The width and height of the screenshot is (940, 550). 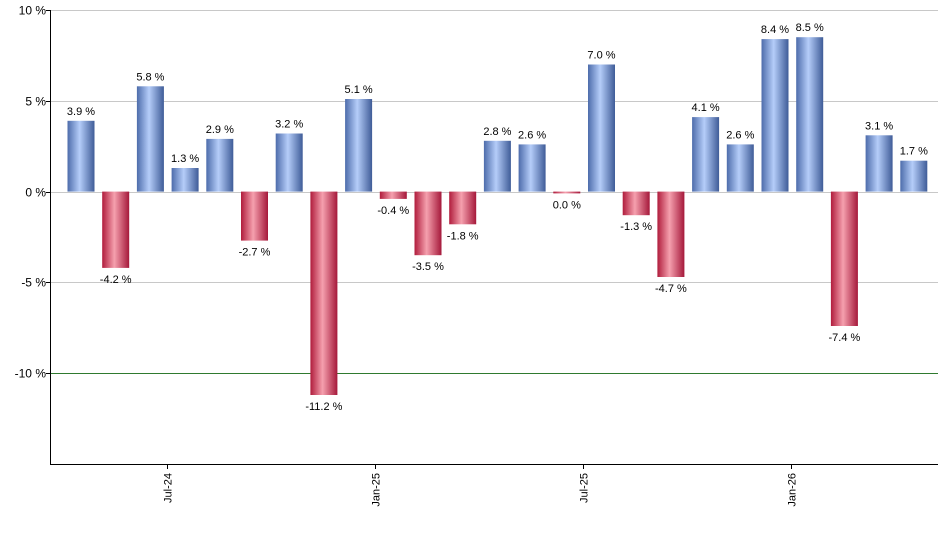 What do you see at coordinates (33, 283) in the screenshot?
I see `y-tick-label: -5 %` at bounding box center [33, 283].